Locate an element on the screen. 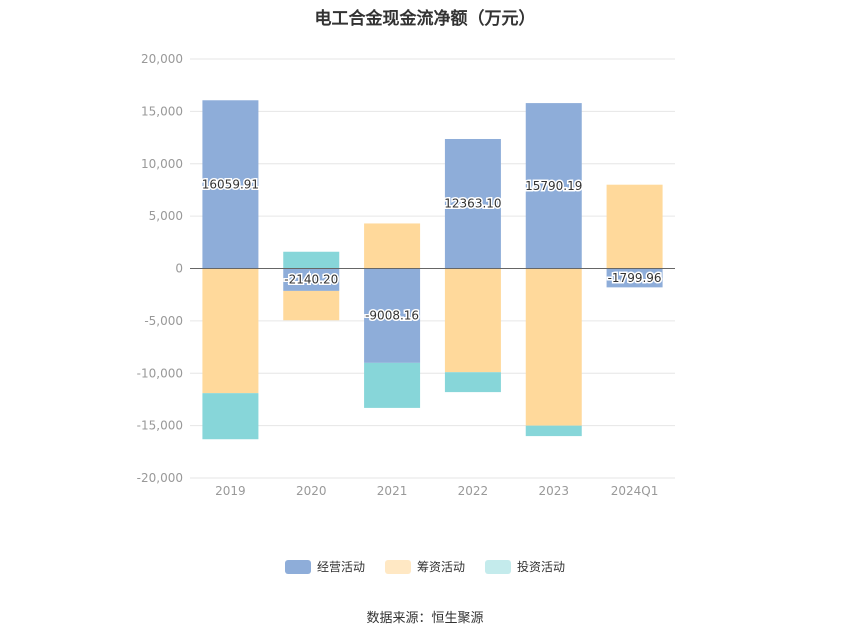 The width and height of the screenshot is (850, 637). bar-financing-2021 is located at coordinates (392, 246).